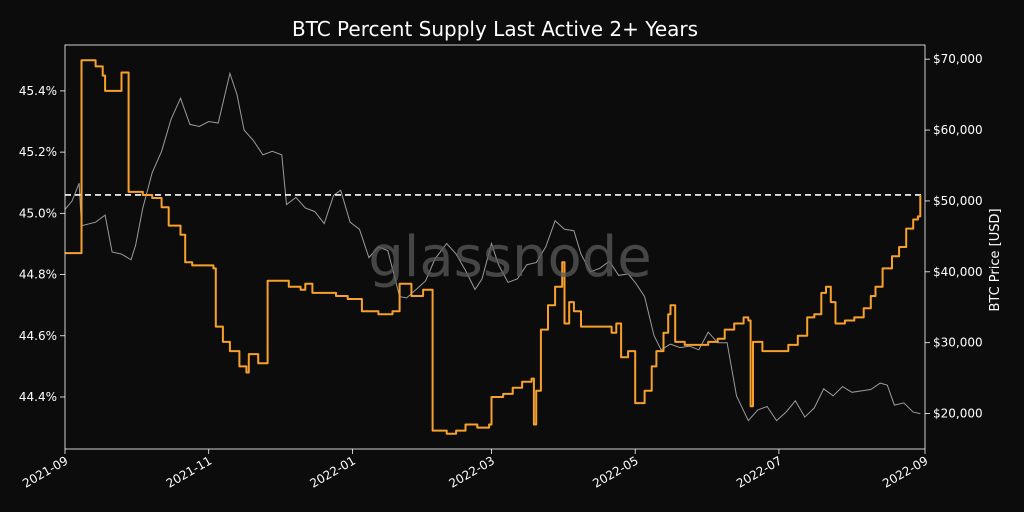  What do you see at coordinates (38, 397) in the screenshot?
I see `left-tick-label: 44.4%` at bounding box center [38, 397].